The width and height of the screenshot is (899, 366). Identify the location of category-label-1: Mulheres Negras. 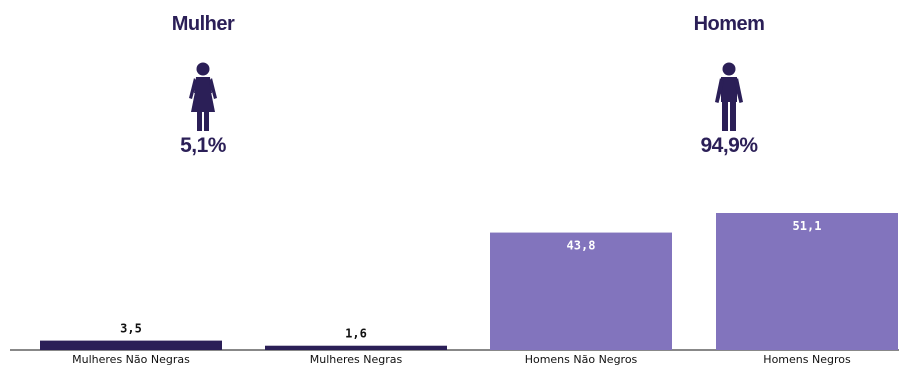
(356, 359).